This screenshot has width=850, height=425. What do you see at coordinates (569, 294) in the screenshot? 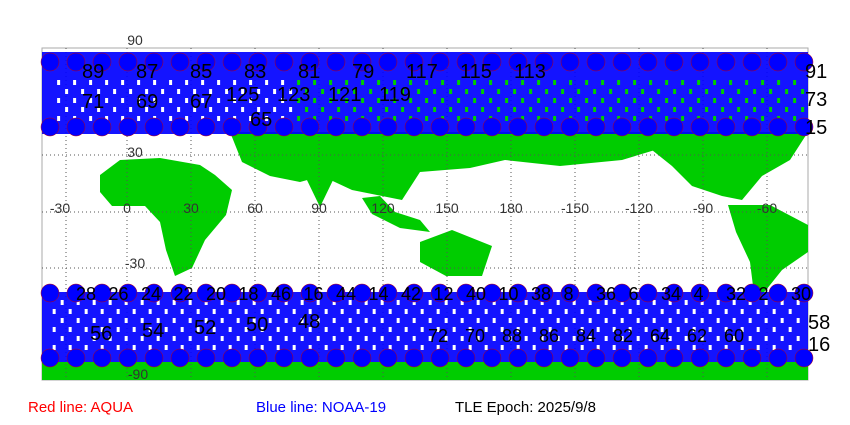
I see `orbit-label: 8` at bounding box center [569, 294].